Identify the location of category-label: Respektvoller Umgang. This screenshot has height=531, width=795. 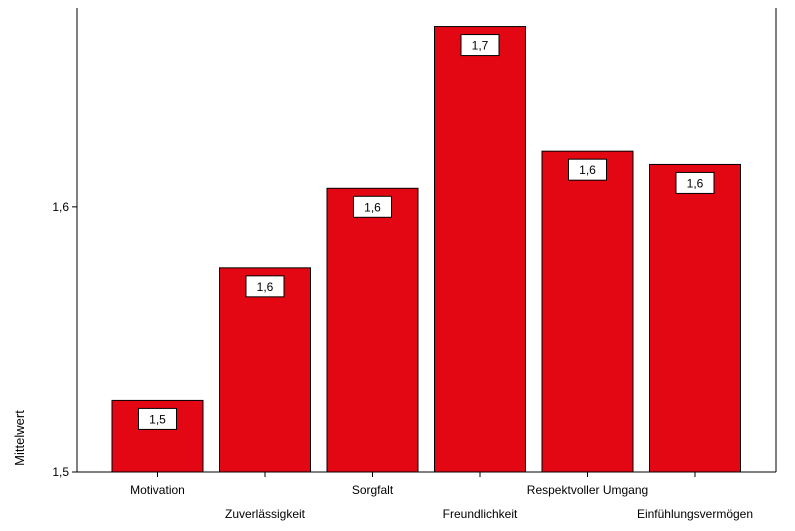
(587, 490).